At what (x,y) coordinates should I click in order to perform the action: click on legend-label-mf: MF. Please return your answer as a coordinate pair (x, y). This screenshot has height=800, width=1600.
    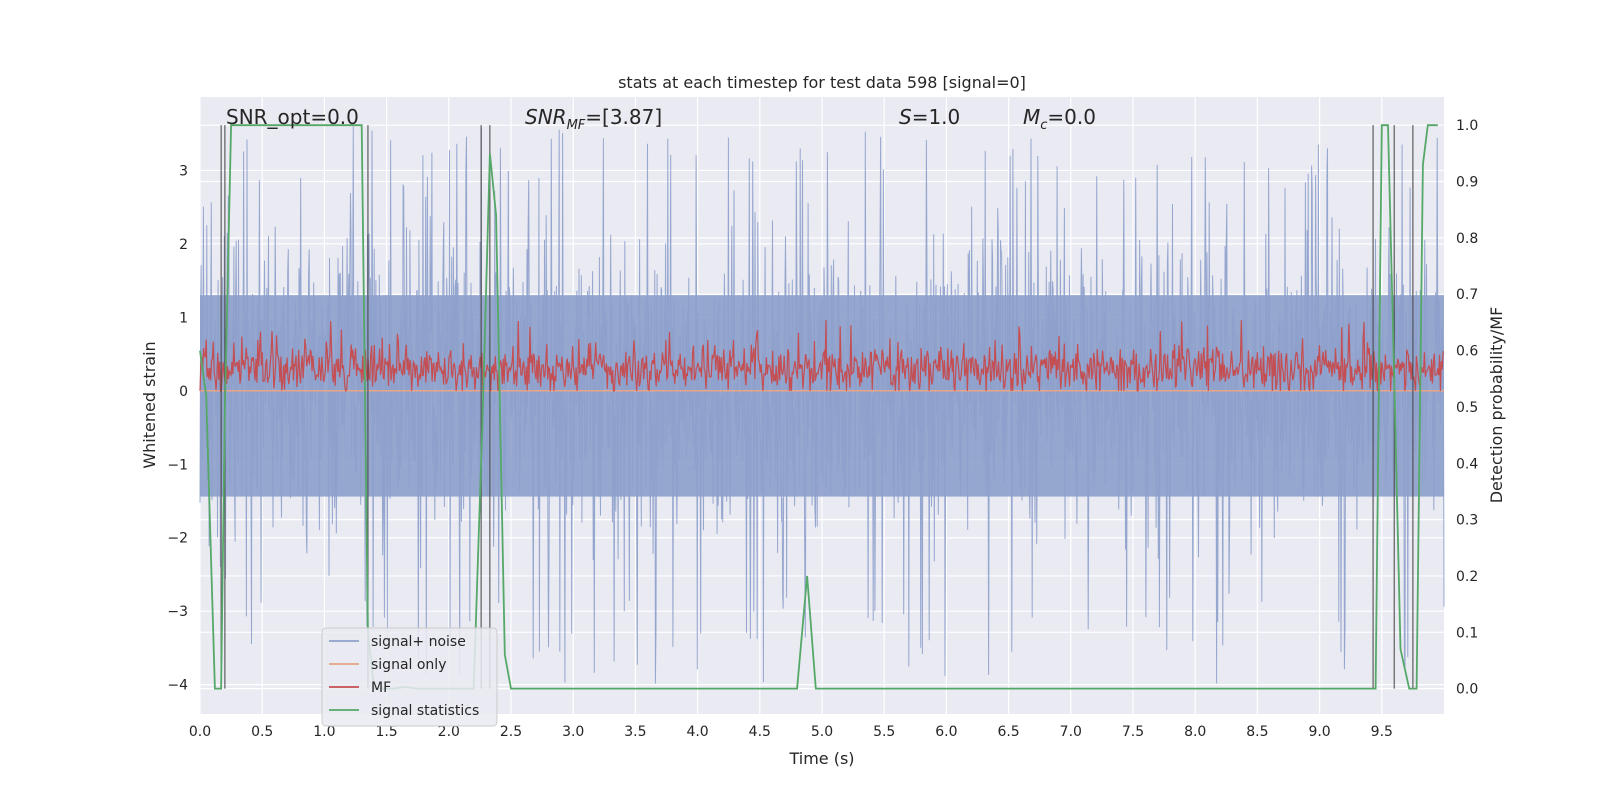
    Looking at the image, I should click on (381, 688).